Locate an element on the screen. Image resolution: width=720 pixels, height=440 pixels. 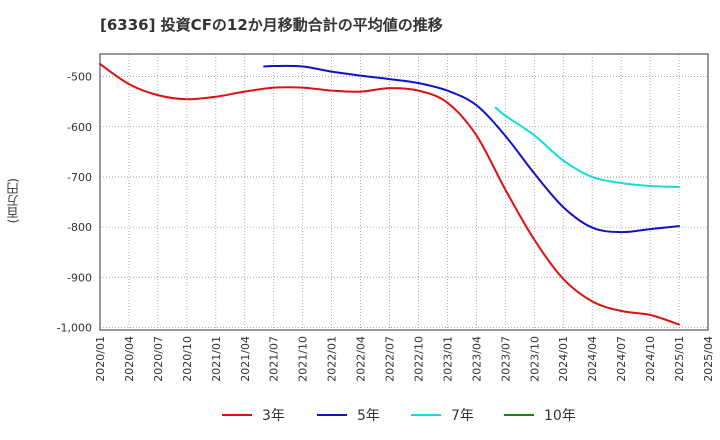
legend-label-5y: 5年 is located at coordinates (368, 416).